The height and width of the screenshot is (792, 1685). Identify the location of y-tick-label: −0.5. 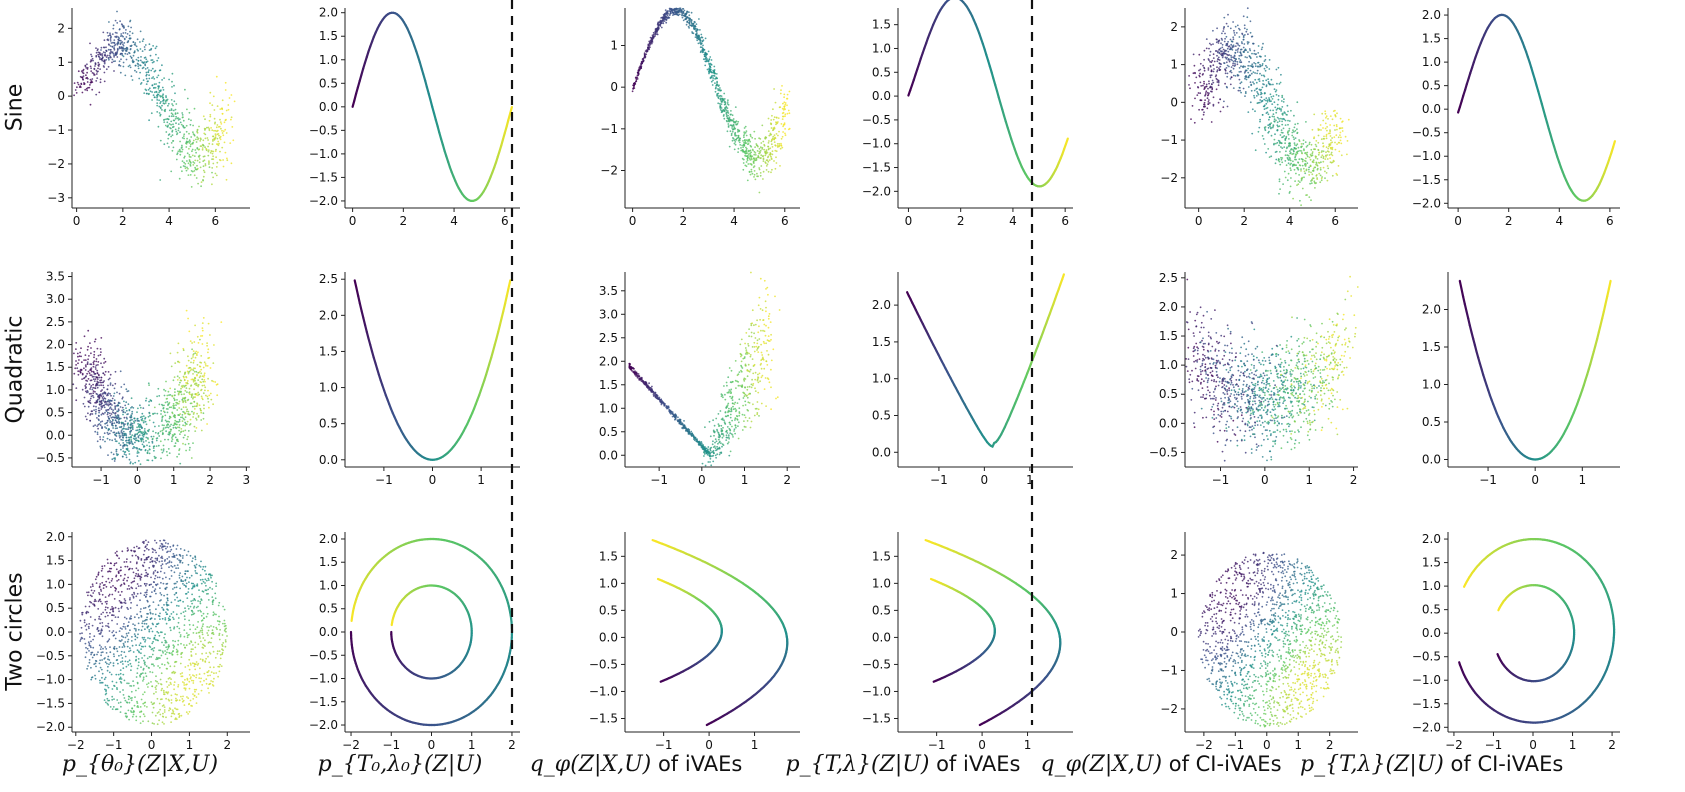
(876, 120).